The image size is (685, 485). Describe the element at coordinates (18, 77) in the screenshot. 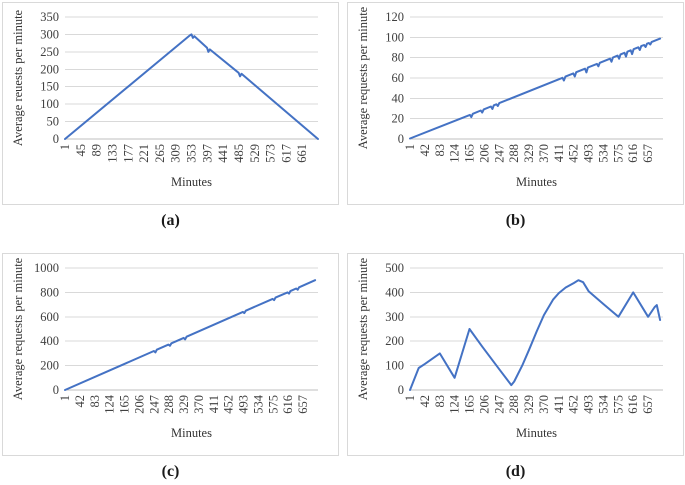

I see `y-axis-title: Average reuests per minute` at that location.